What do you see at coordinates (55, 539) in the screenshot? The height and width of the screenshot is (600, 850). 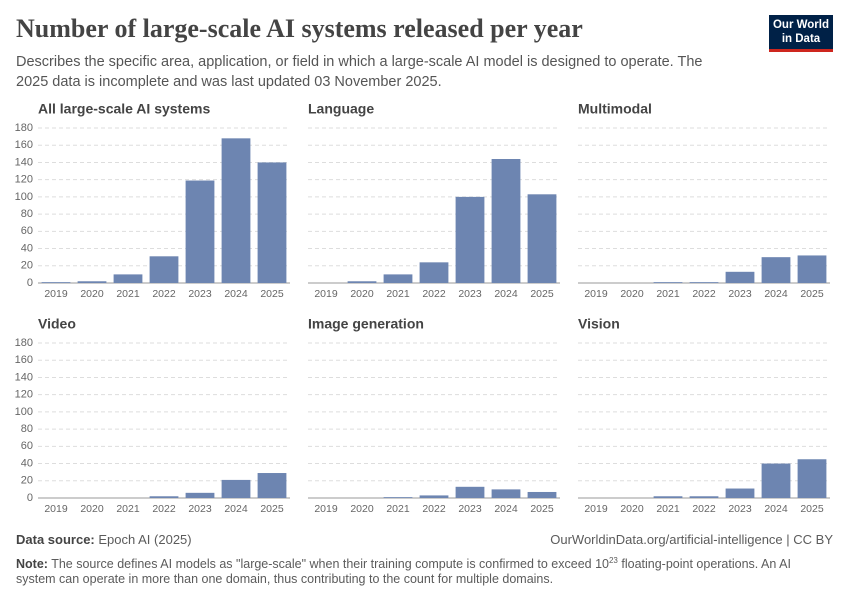 I see `source-label: Data source:` at bounding box center [55, 539].